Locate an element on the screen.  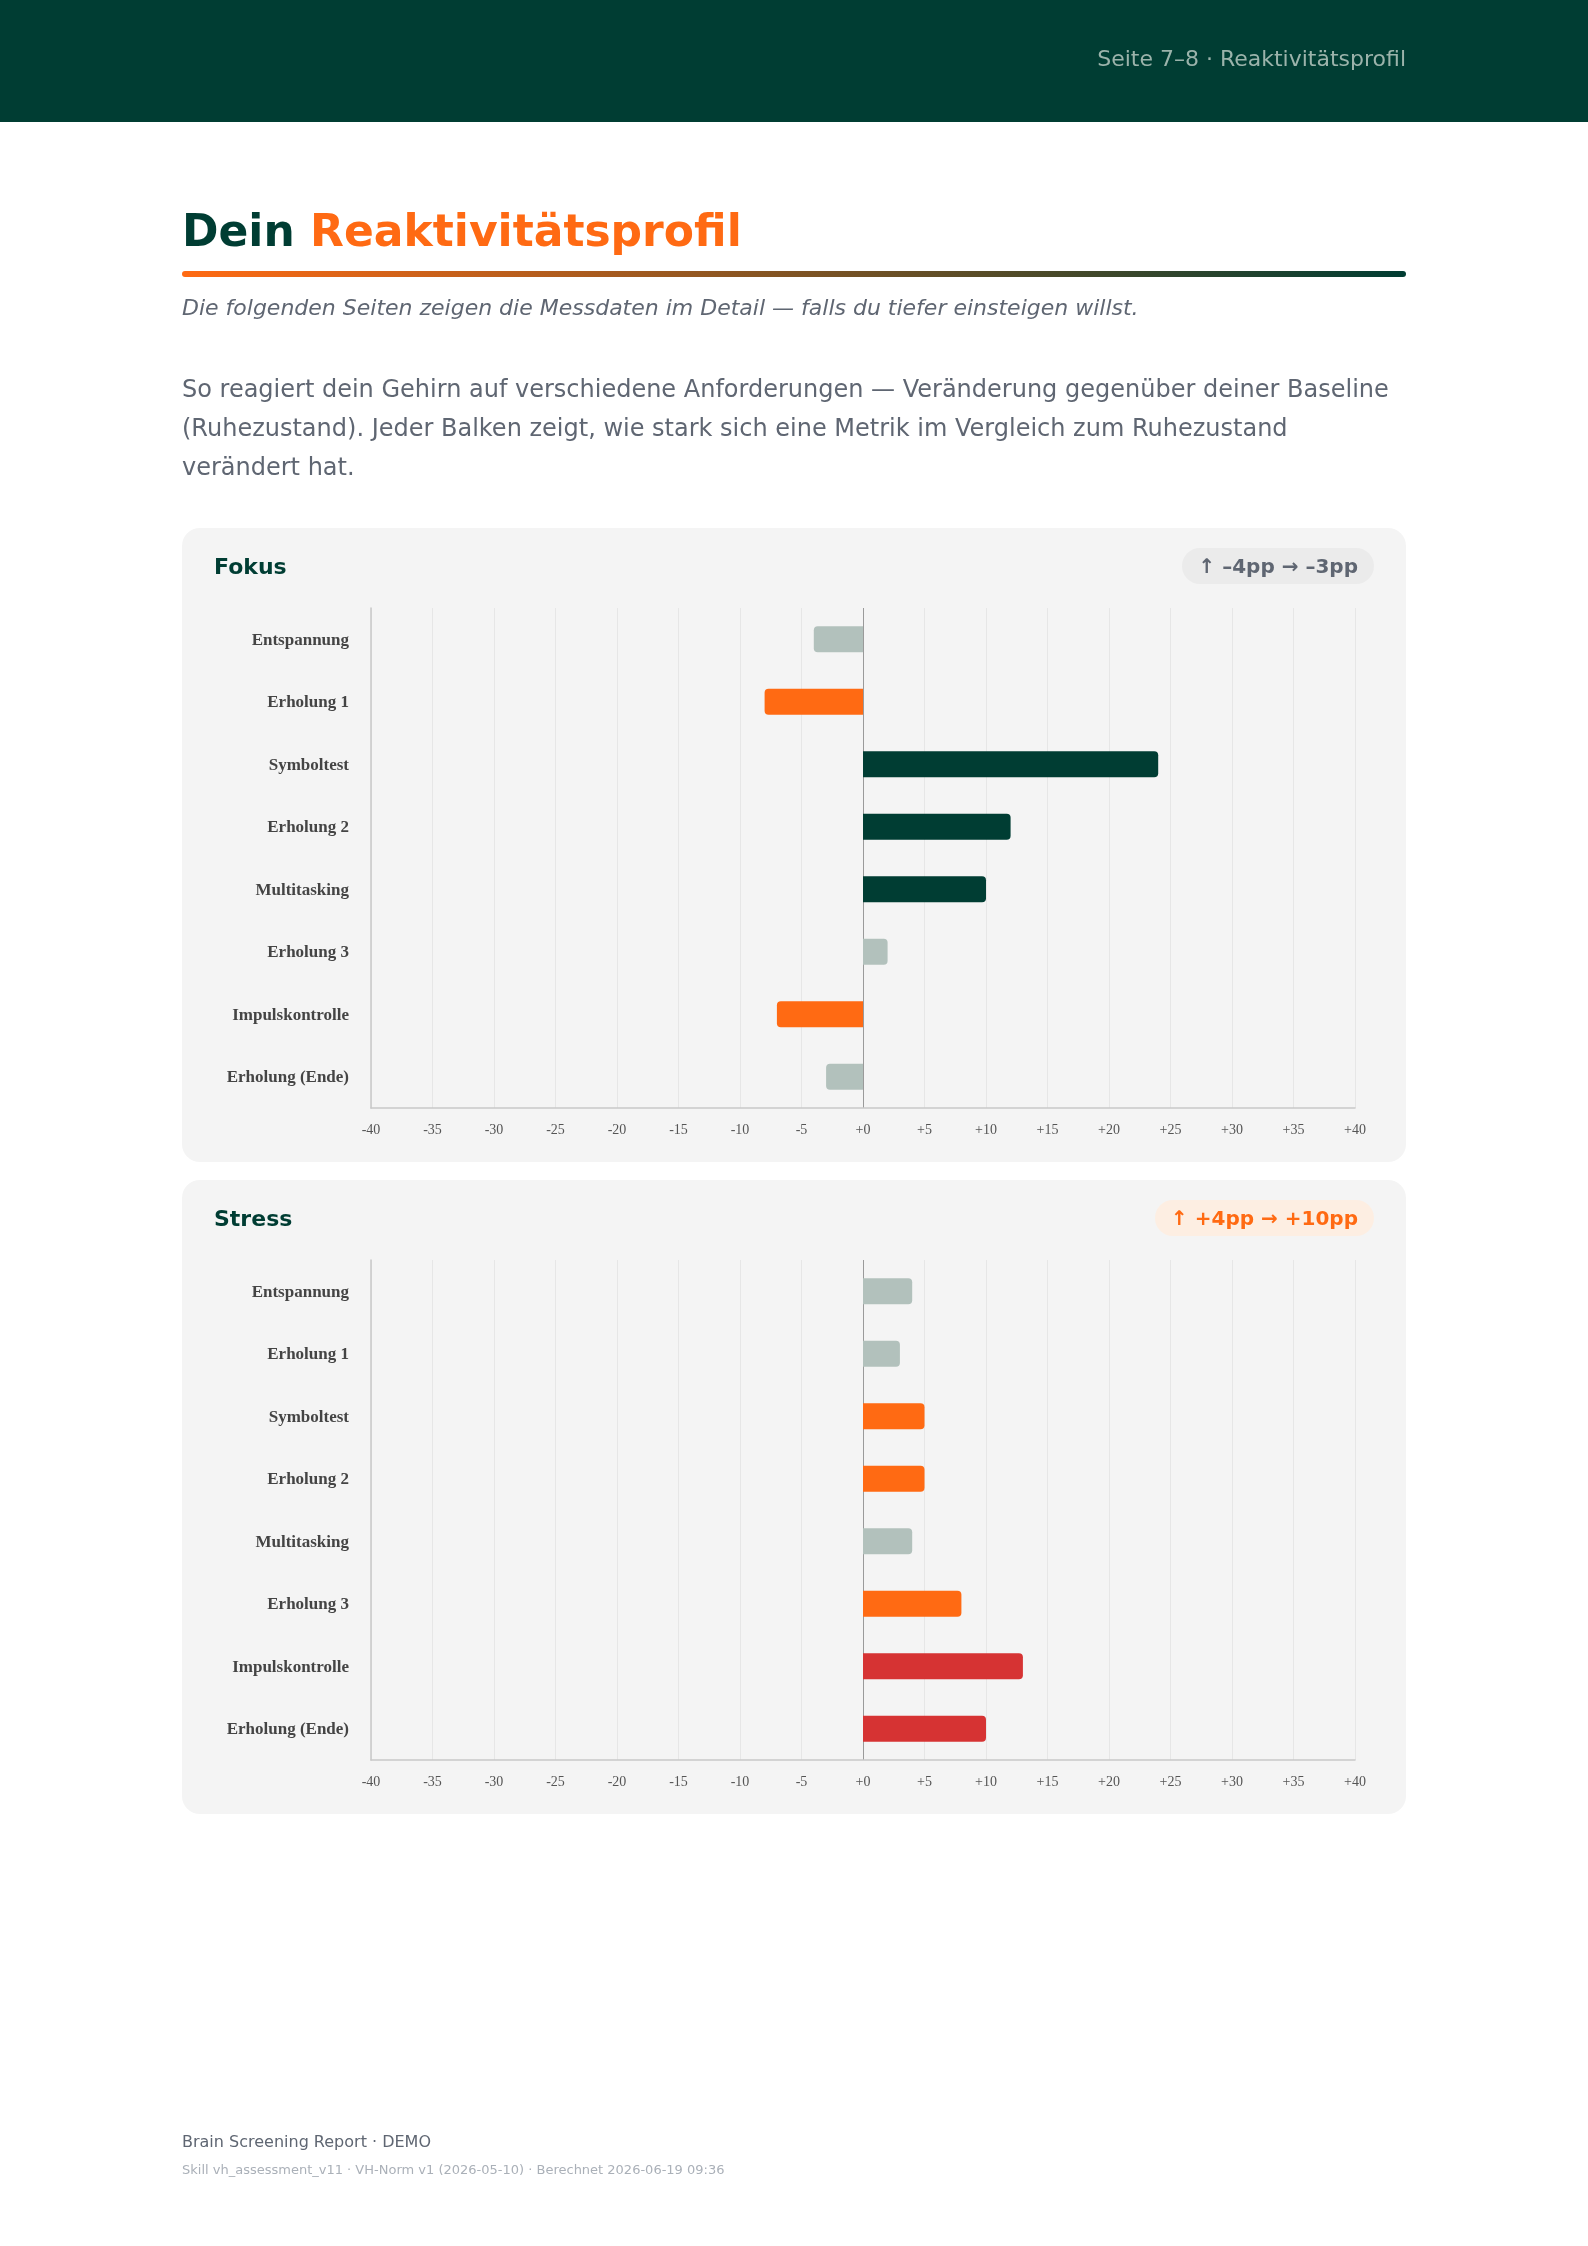
text: ↑ –4pp → –3pp is located at coordinates (1278, 566).